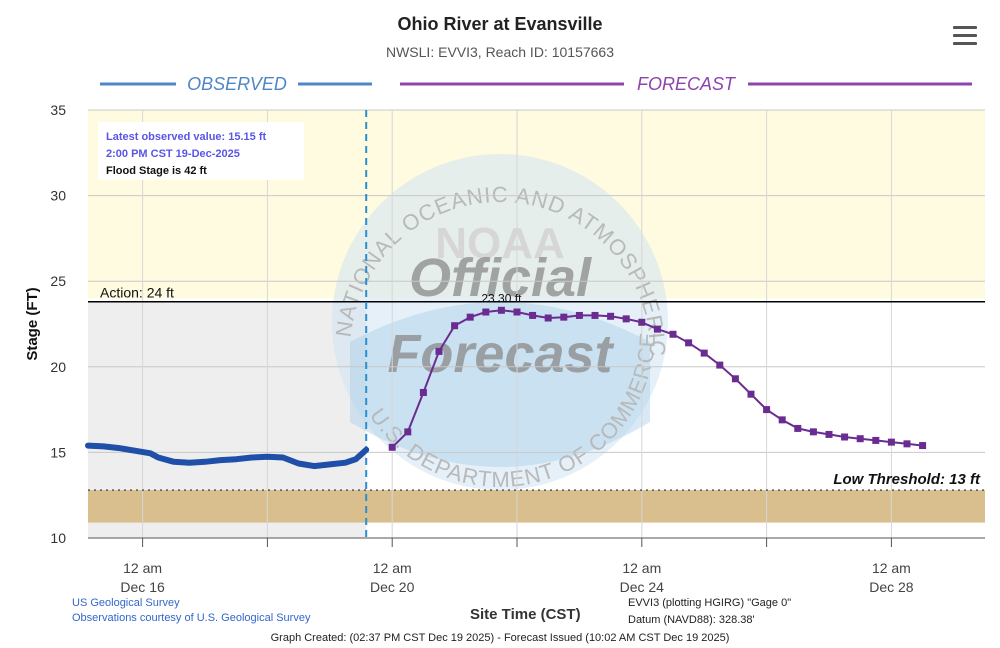  I want to click on chart-title: Ohio River at Evansville, so click(500, 24).